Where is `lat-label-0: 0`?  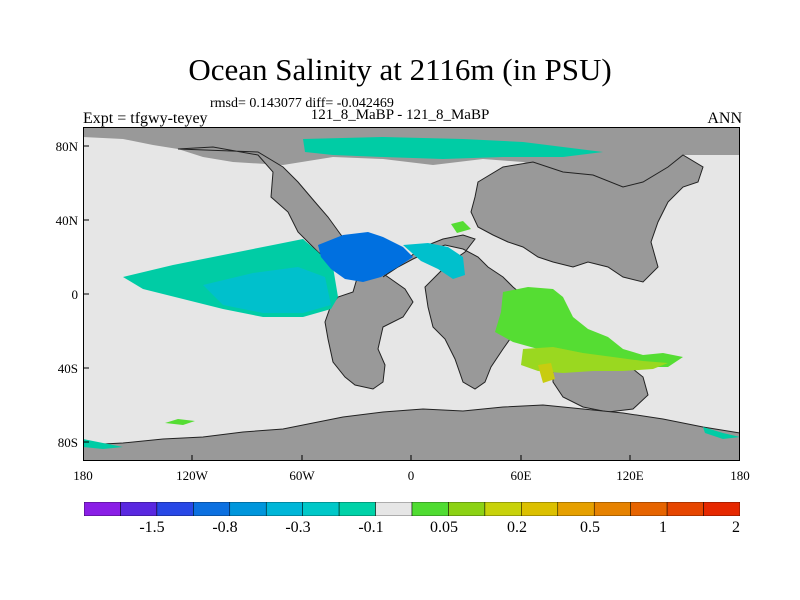 lat-label-0: 0 is located at coordinates (75, 294).